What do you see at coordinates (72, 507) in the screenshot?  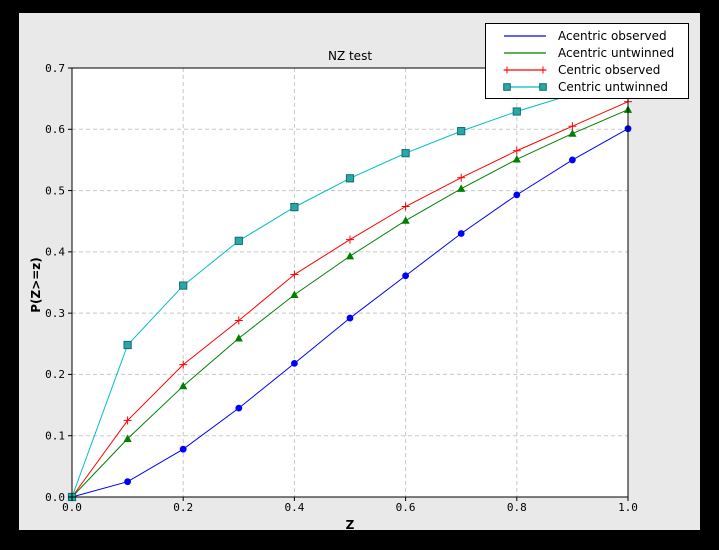 I see `x-tick-label: 0.0` at bounding box center [72, 507].